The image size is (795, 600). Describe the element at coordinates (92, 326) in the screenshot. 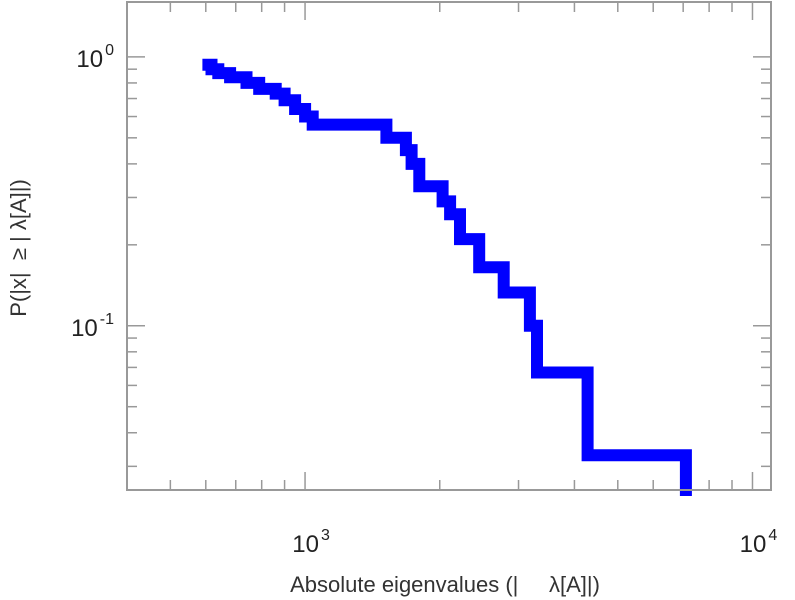

I see `y-tick-label-1: 10 -1` at that location.